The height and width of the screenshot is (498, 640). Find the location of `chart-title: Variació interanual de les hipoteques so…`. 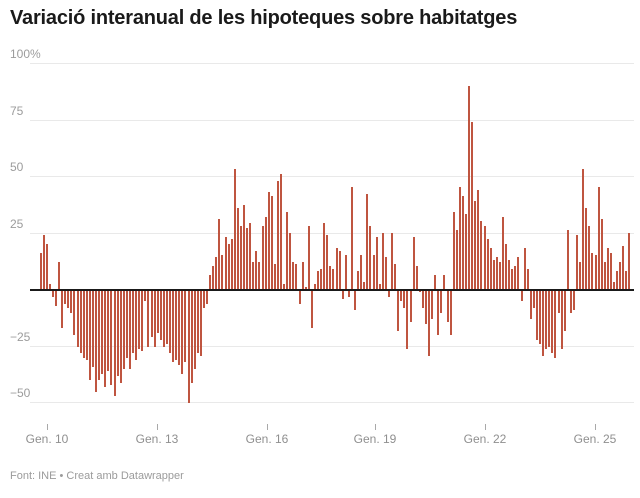

chart-title: Variació interanual de les hipoteques so… is located at coordinates (264, 18).